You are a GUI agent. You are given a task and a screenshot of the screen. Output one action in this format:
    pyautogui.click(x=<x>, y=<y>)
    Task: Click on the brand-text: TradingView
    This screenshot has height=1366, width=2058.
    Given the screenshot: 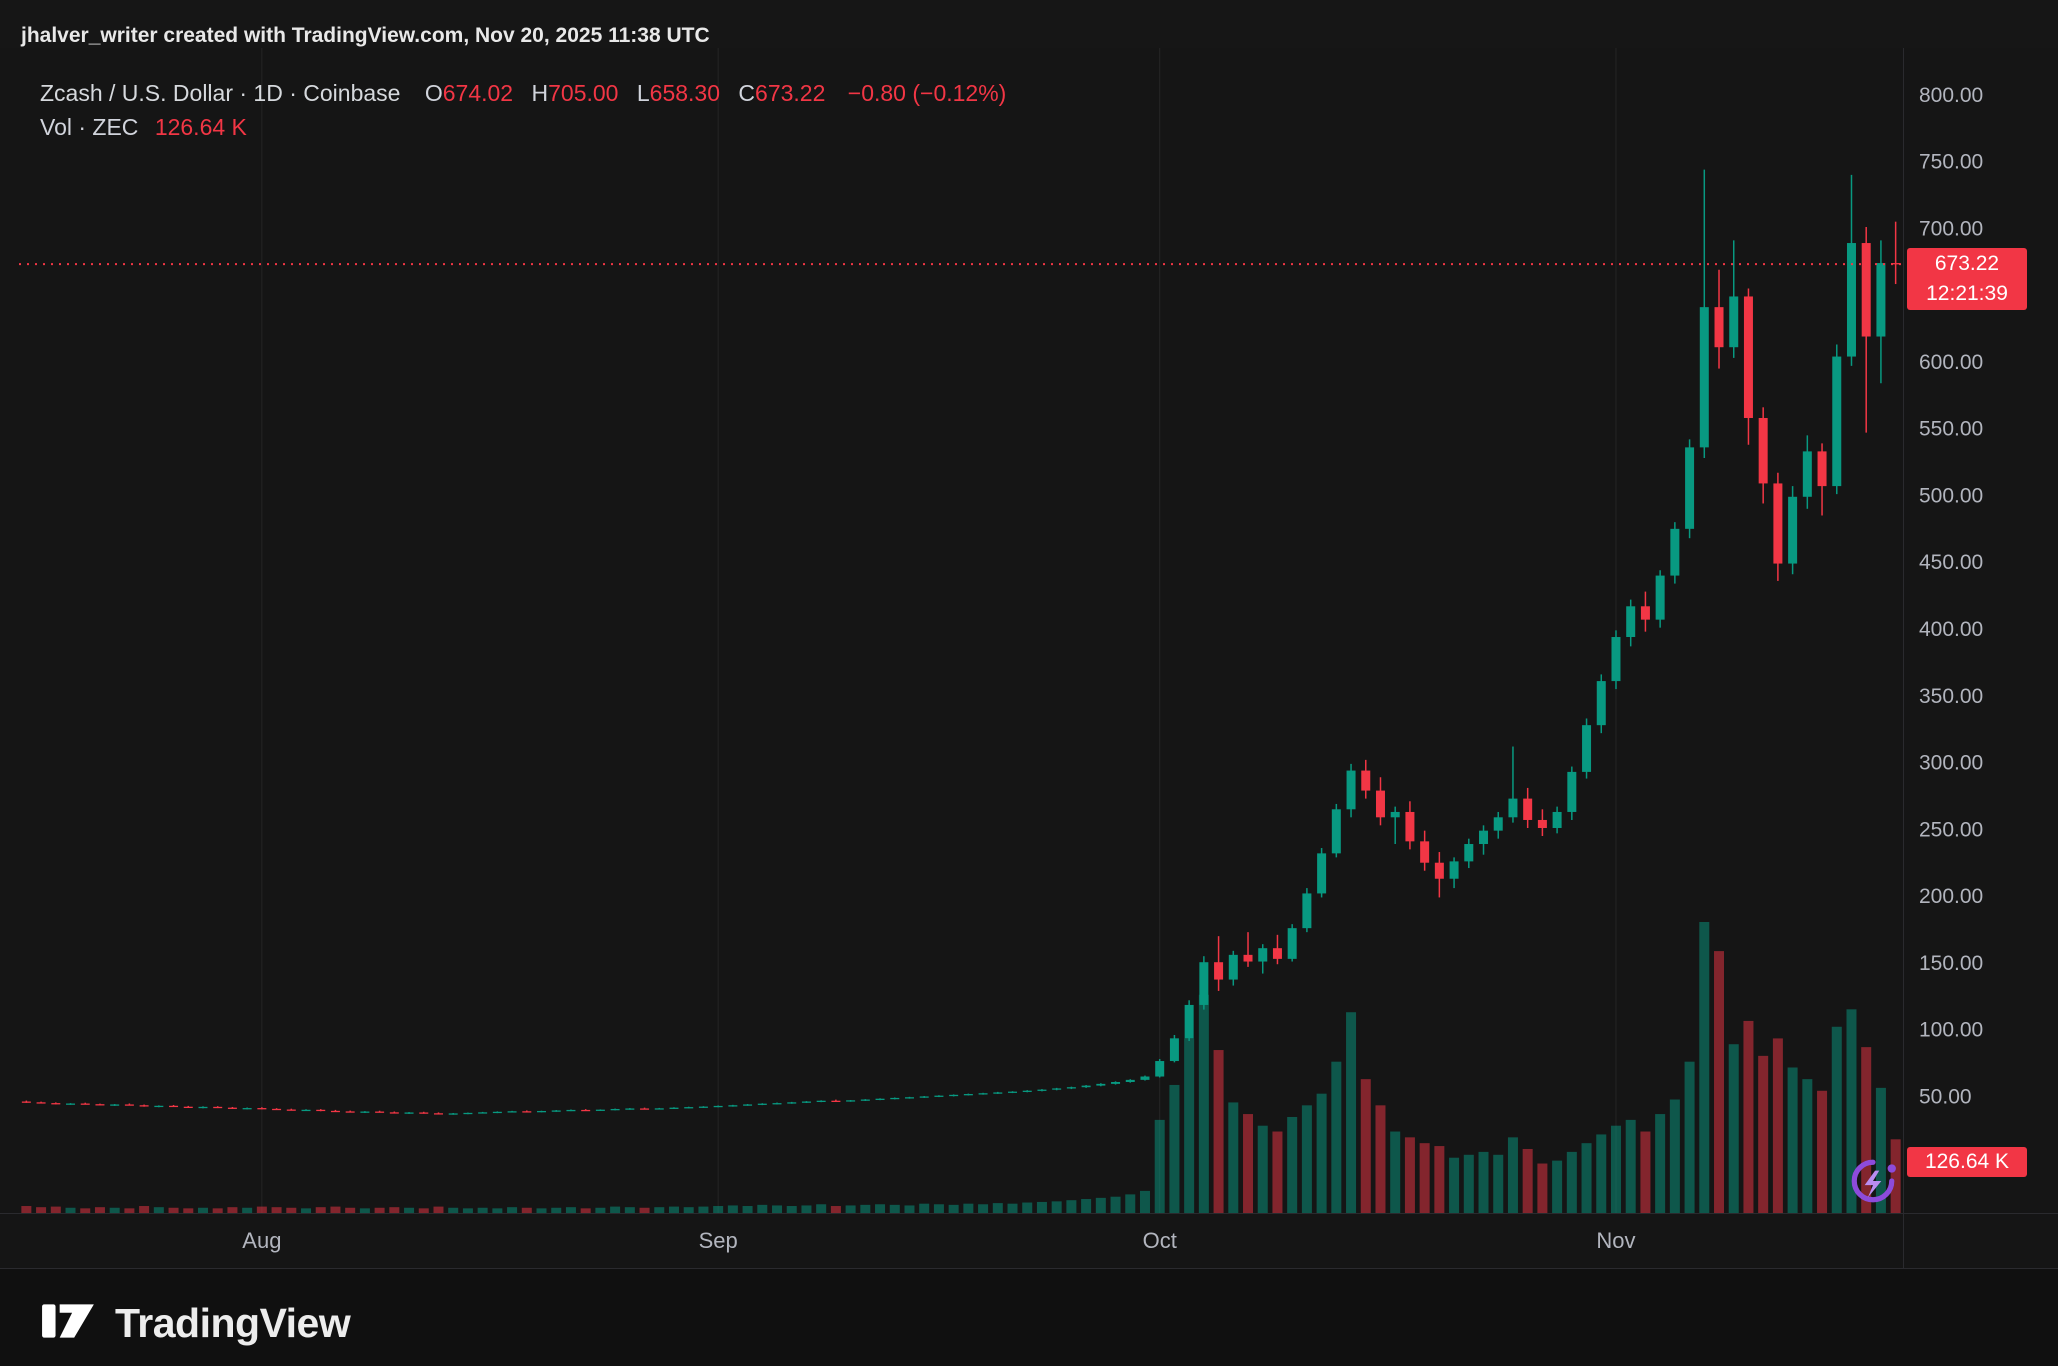 What is the action you would take?
    pyautogui.click(x=233, y=1323)
    